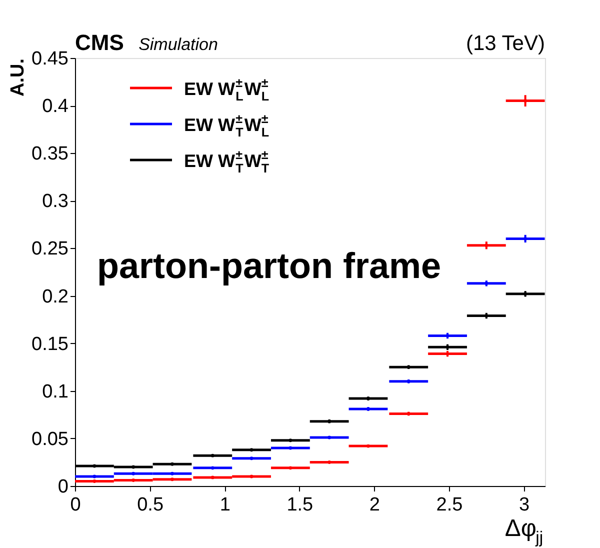  I want to click on y-tick-label: 0.15, so click(50, 344).